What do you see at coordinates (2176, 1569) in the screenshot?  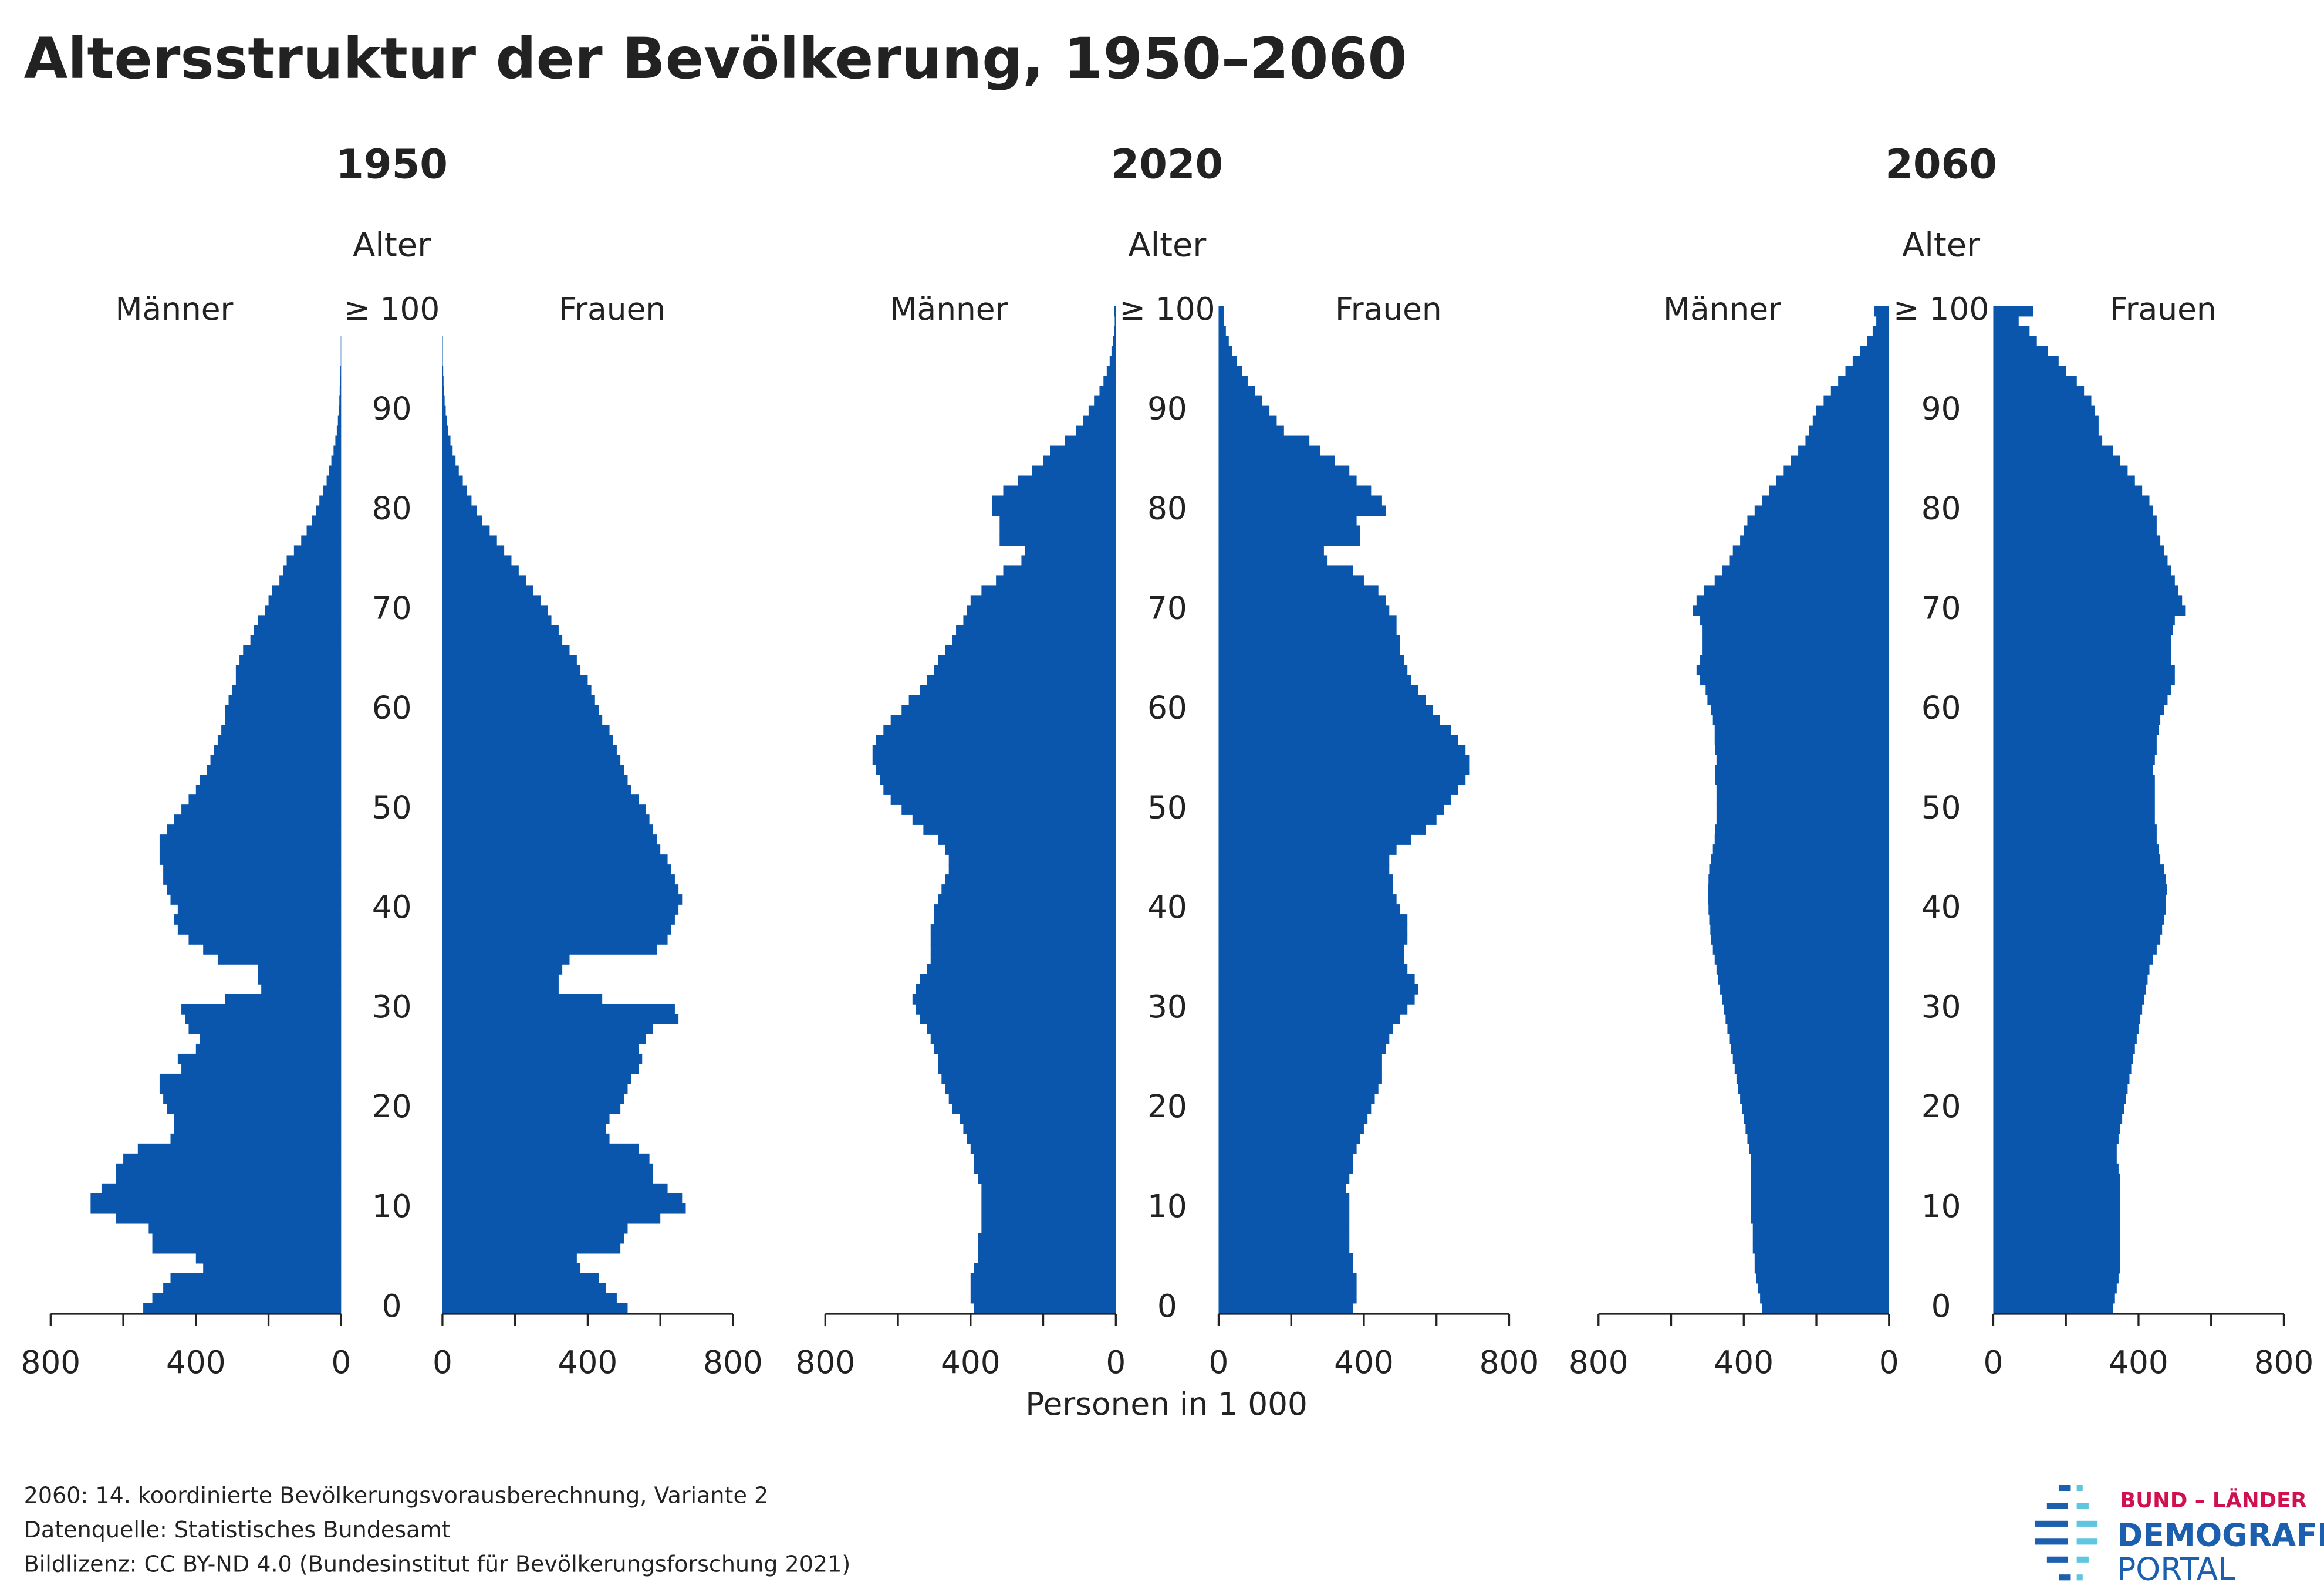 I see `logo-text: PORTAL` at bounding box center [2176, 1569].